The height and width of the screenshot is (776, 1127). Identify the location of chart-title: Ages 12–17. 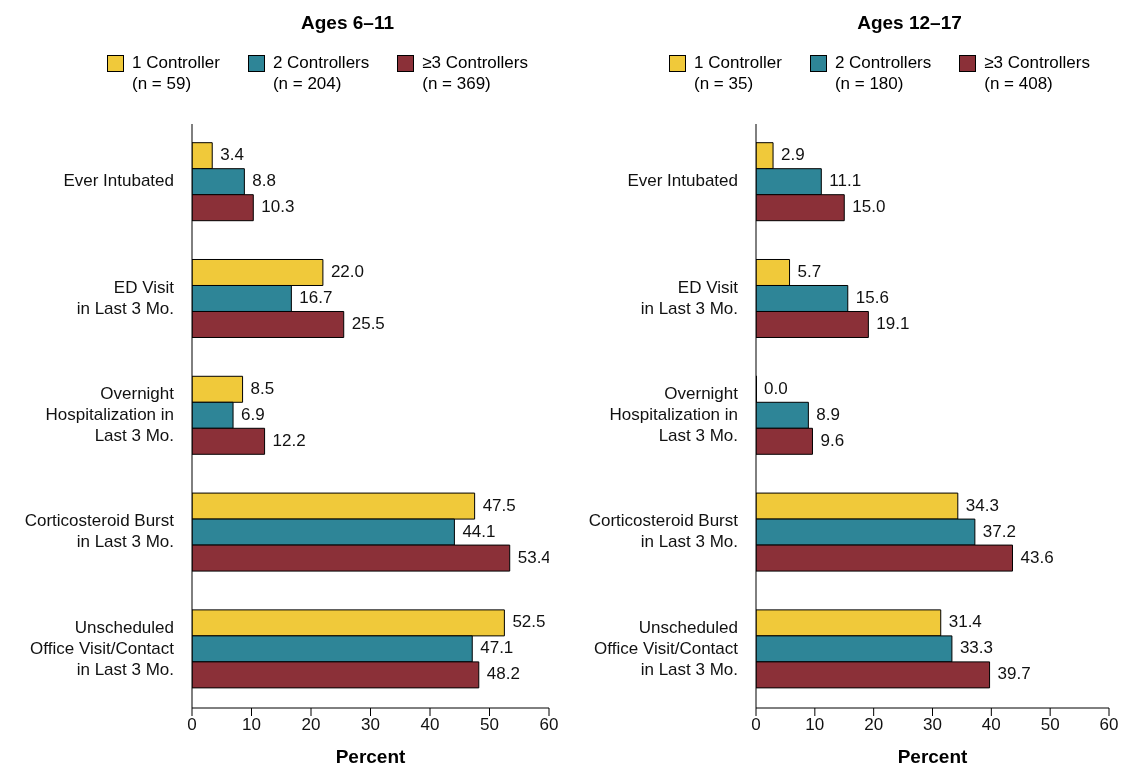
(909, 23).